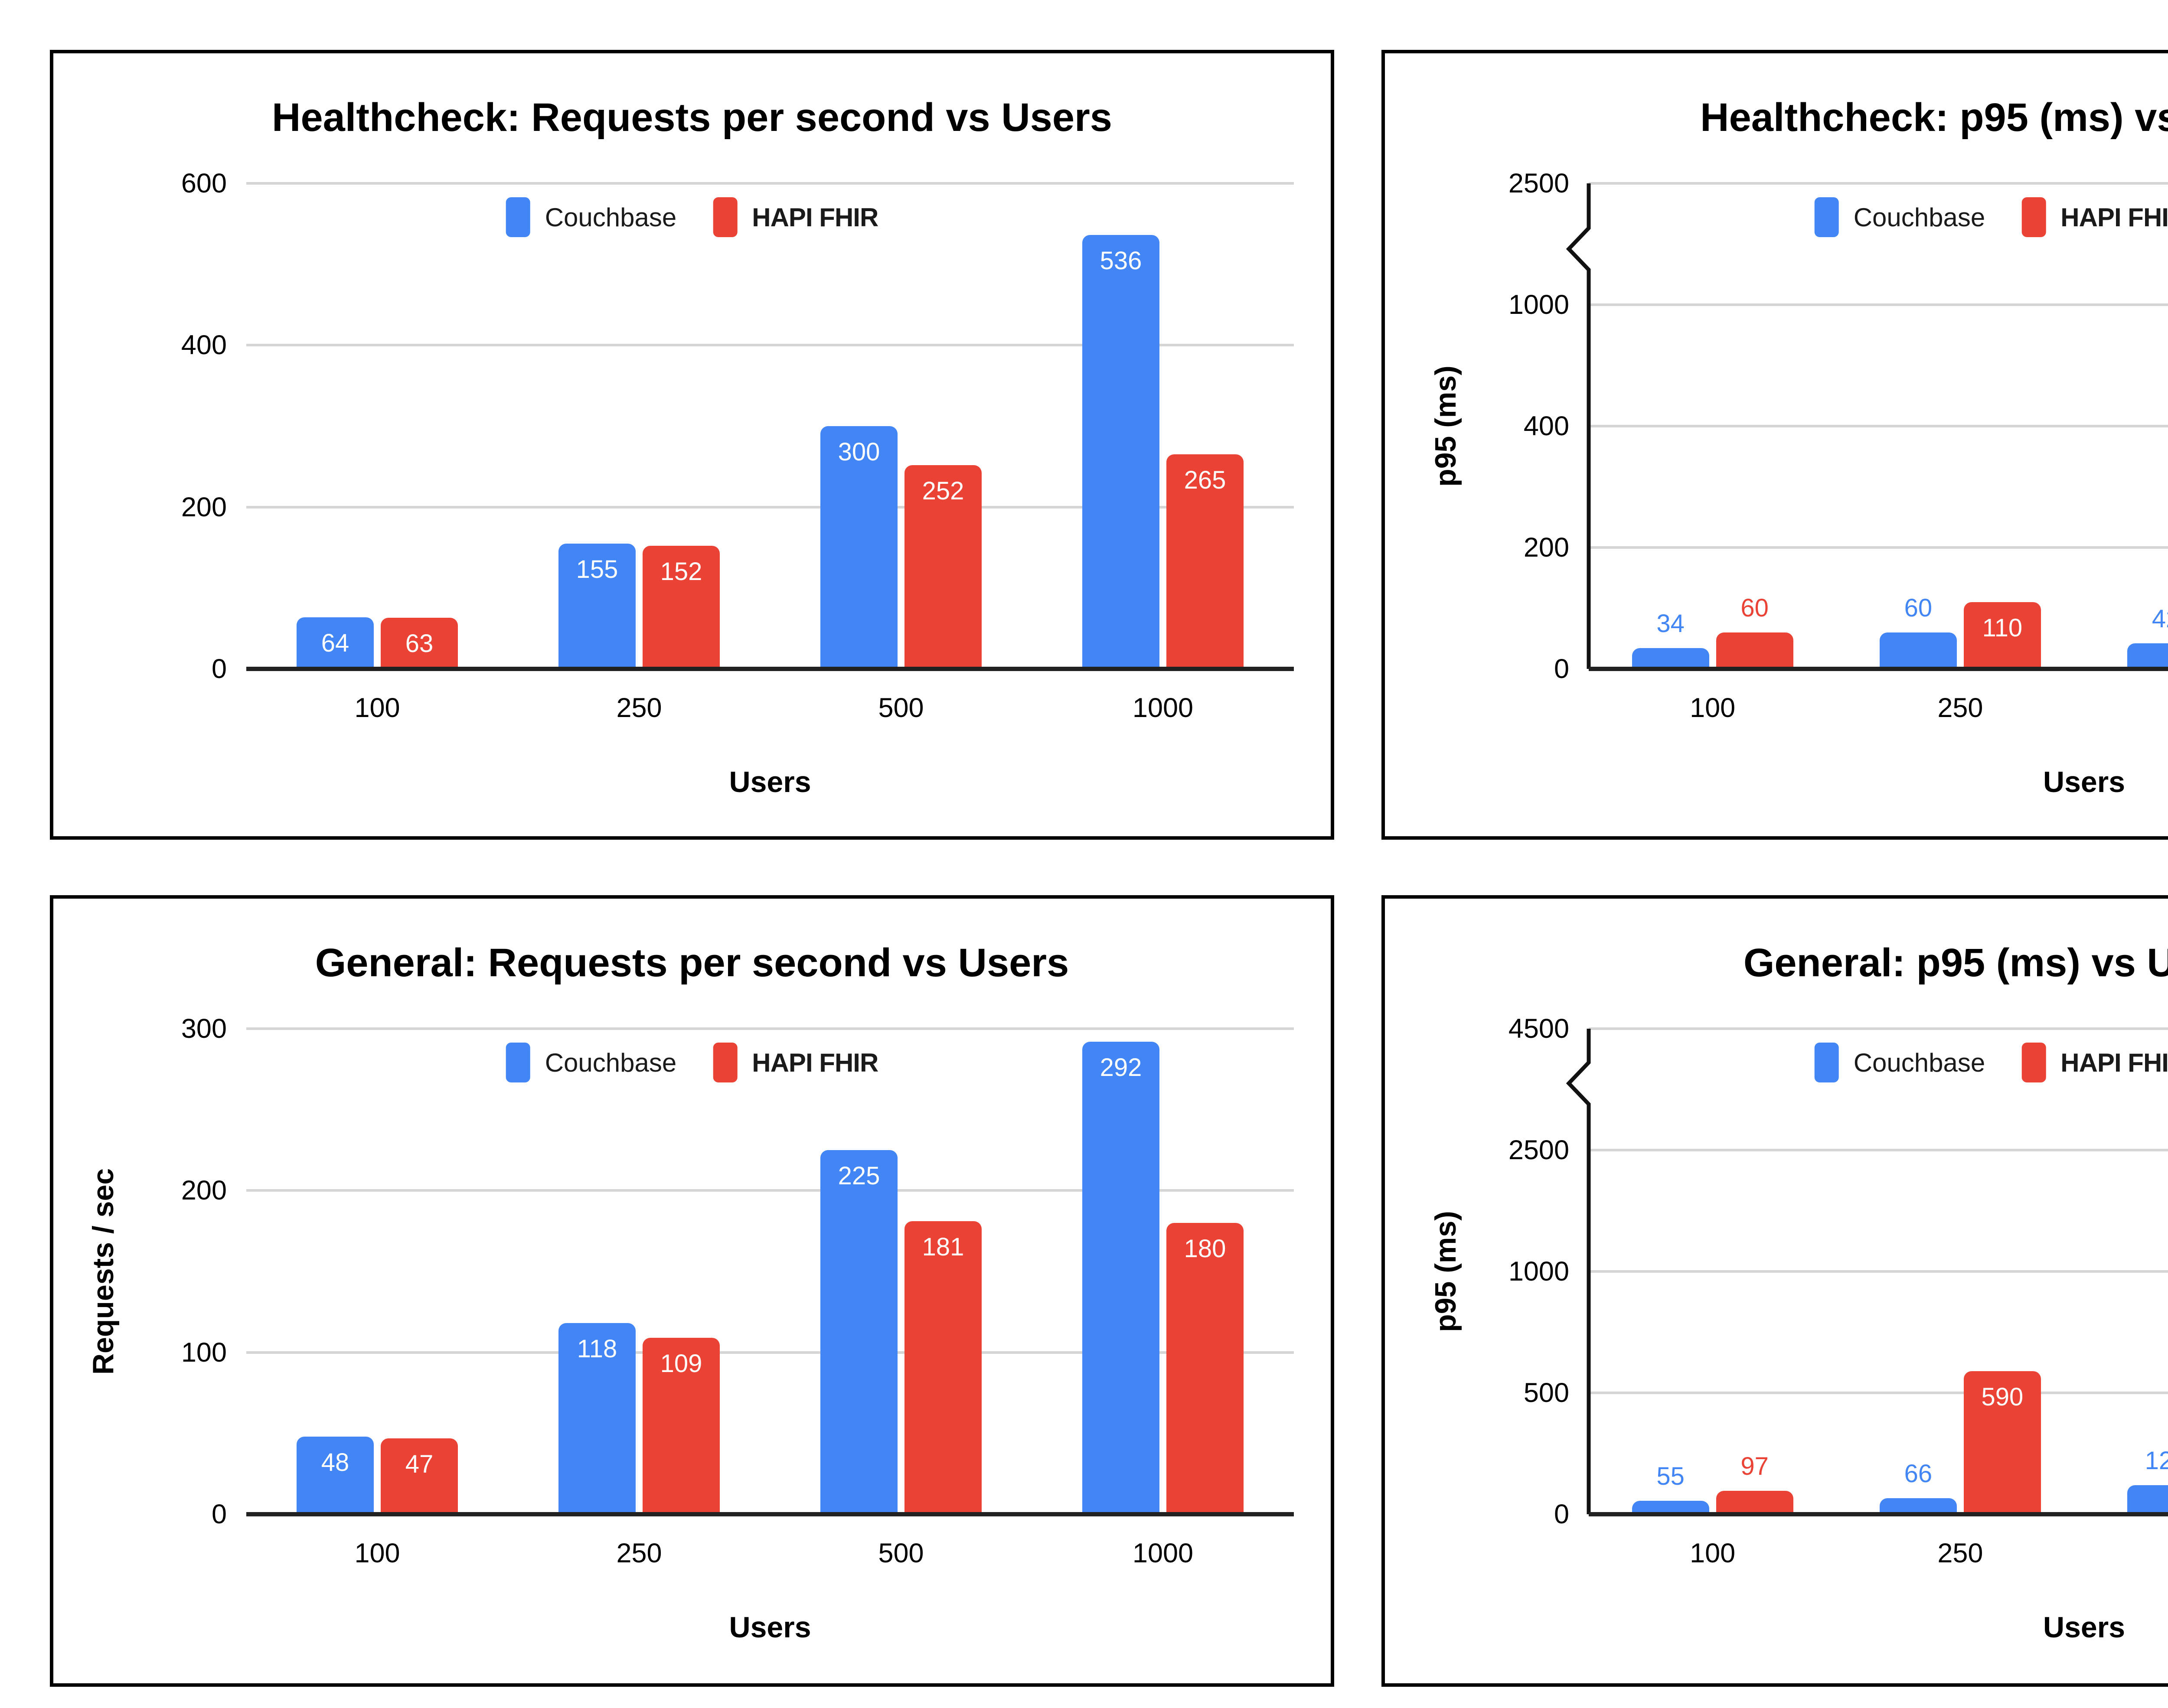  Describe the element at coordinates (943, 1247) in the screenshot. I see `bar-value-label: 181` at that location.